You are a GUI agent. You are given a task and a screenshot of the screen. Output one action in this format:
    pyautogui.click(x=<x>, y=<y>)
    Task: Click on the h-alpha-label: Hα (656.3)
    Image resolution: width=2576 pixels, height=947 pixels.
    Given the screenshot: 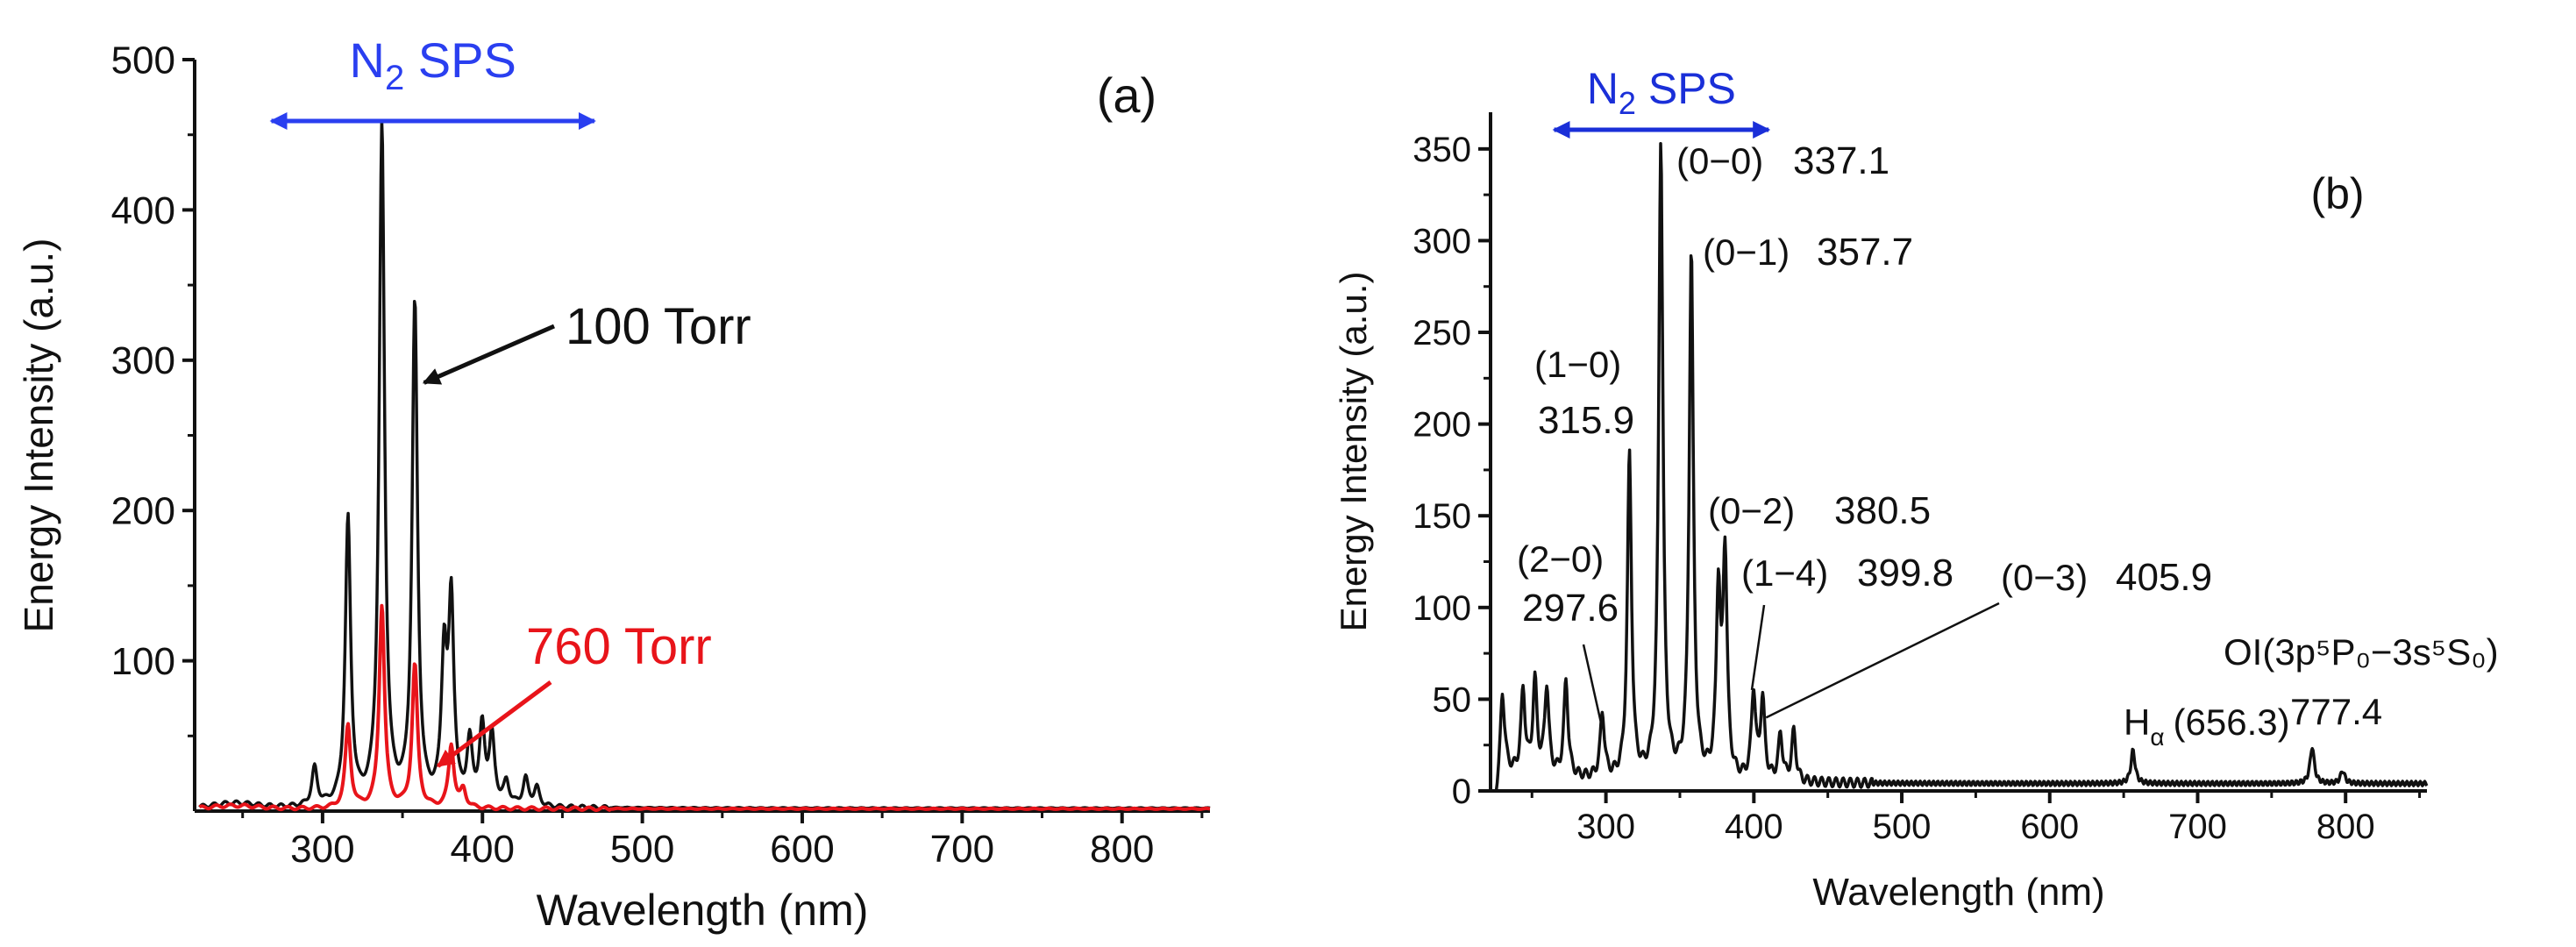 What is the action you would take?
    pyautogui.click(x=2207, y=726)
    